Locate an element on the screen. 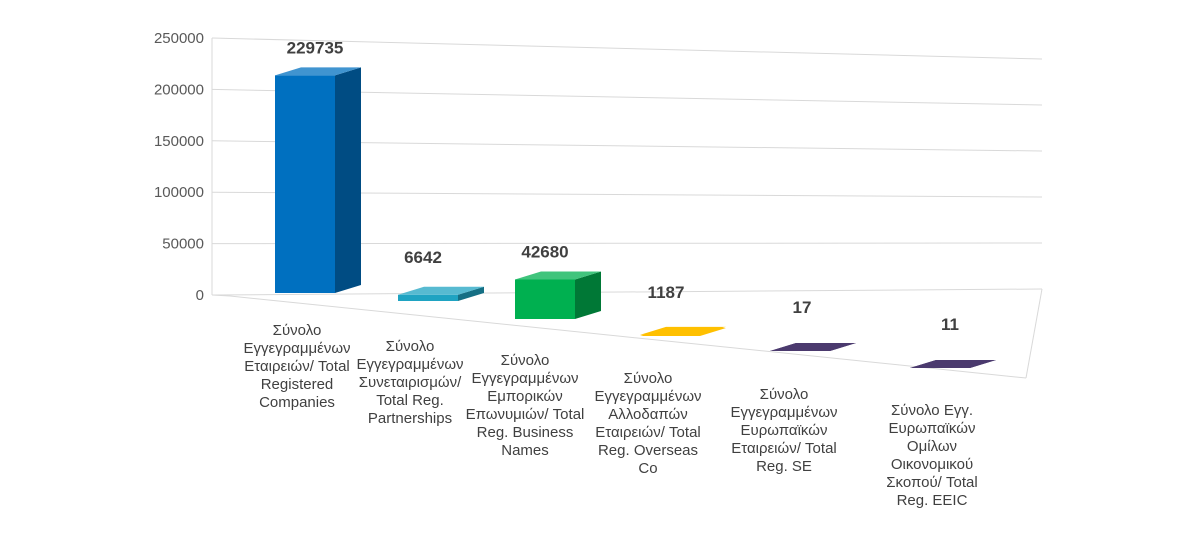 The image size is (1200, 536). y-tick-label: 100000 is located at coordinates (179, 192).